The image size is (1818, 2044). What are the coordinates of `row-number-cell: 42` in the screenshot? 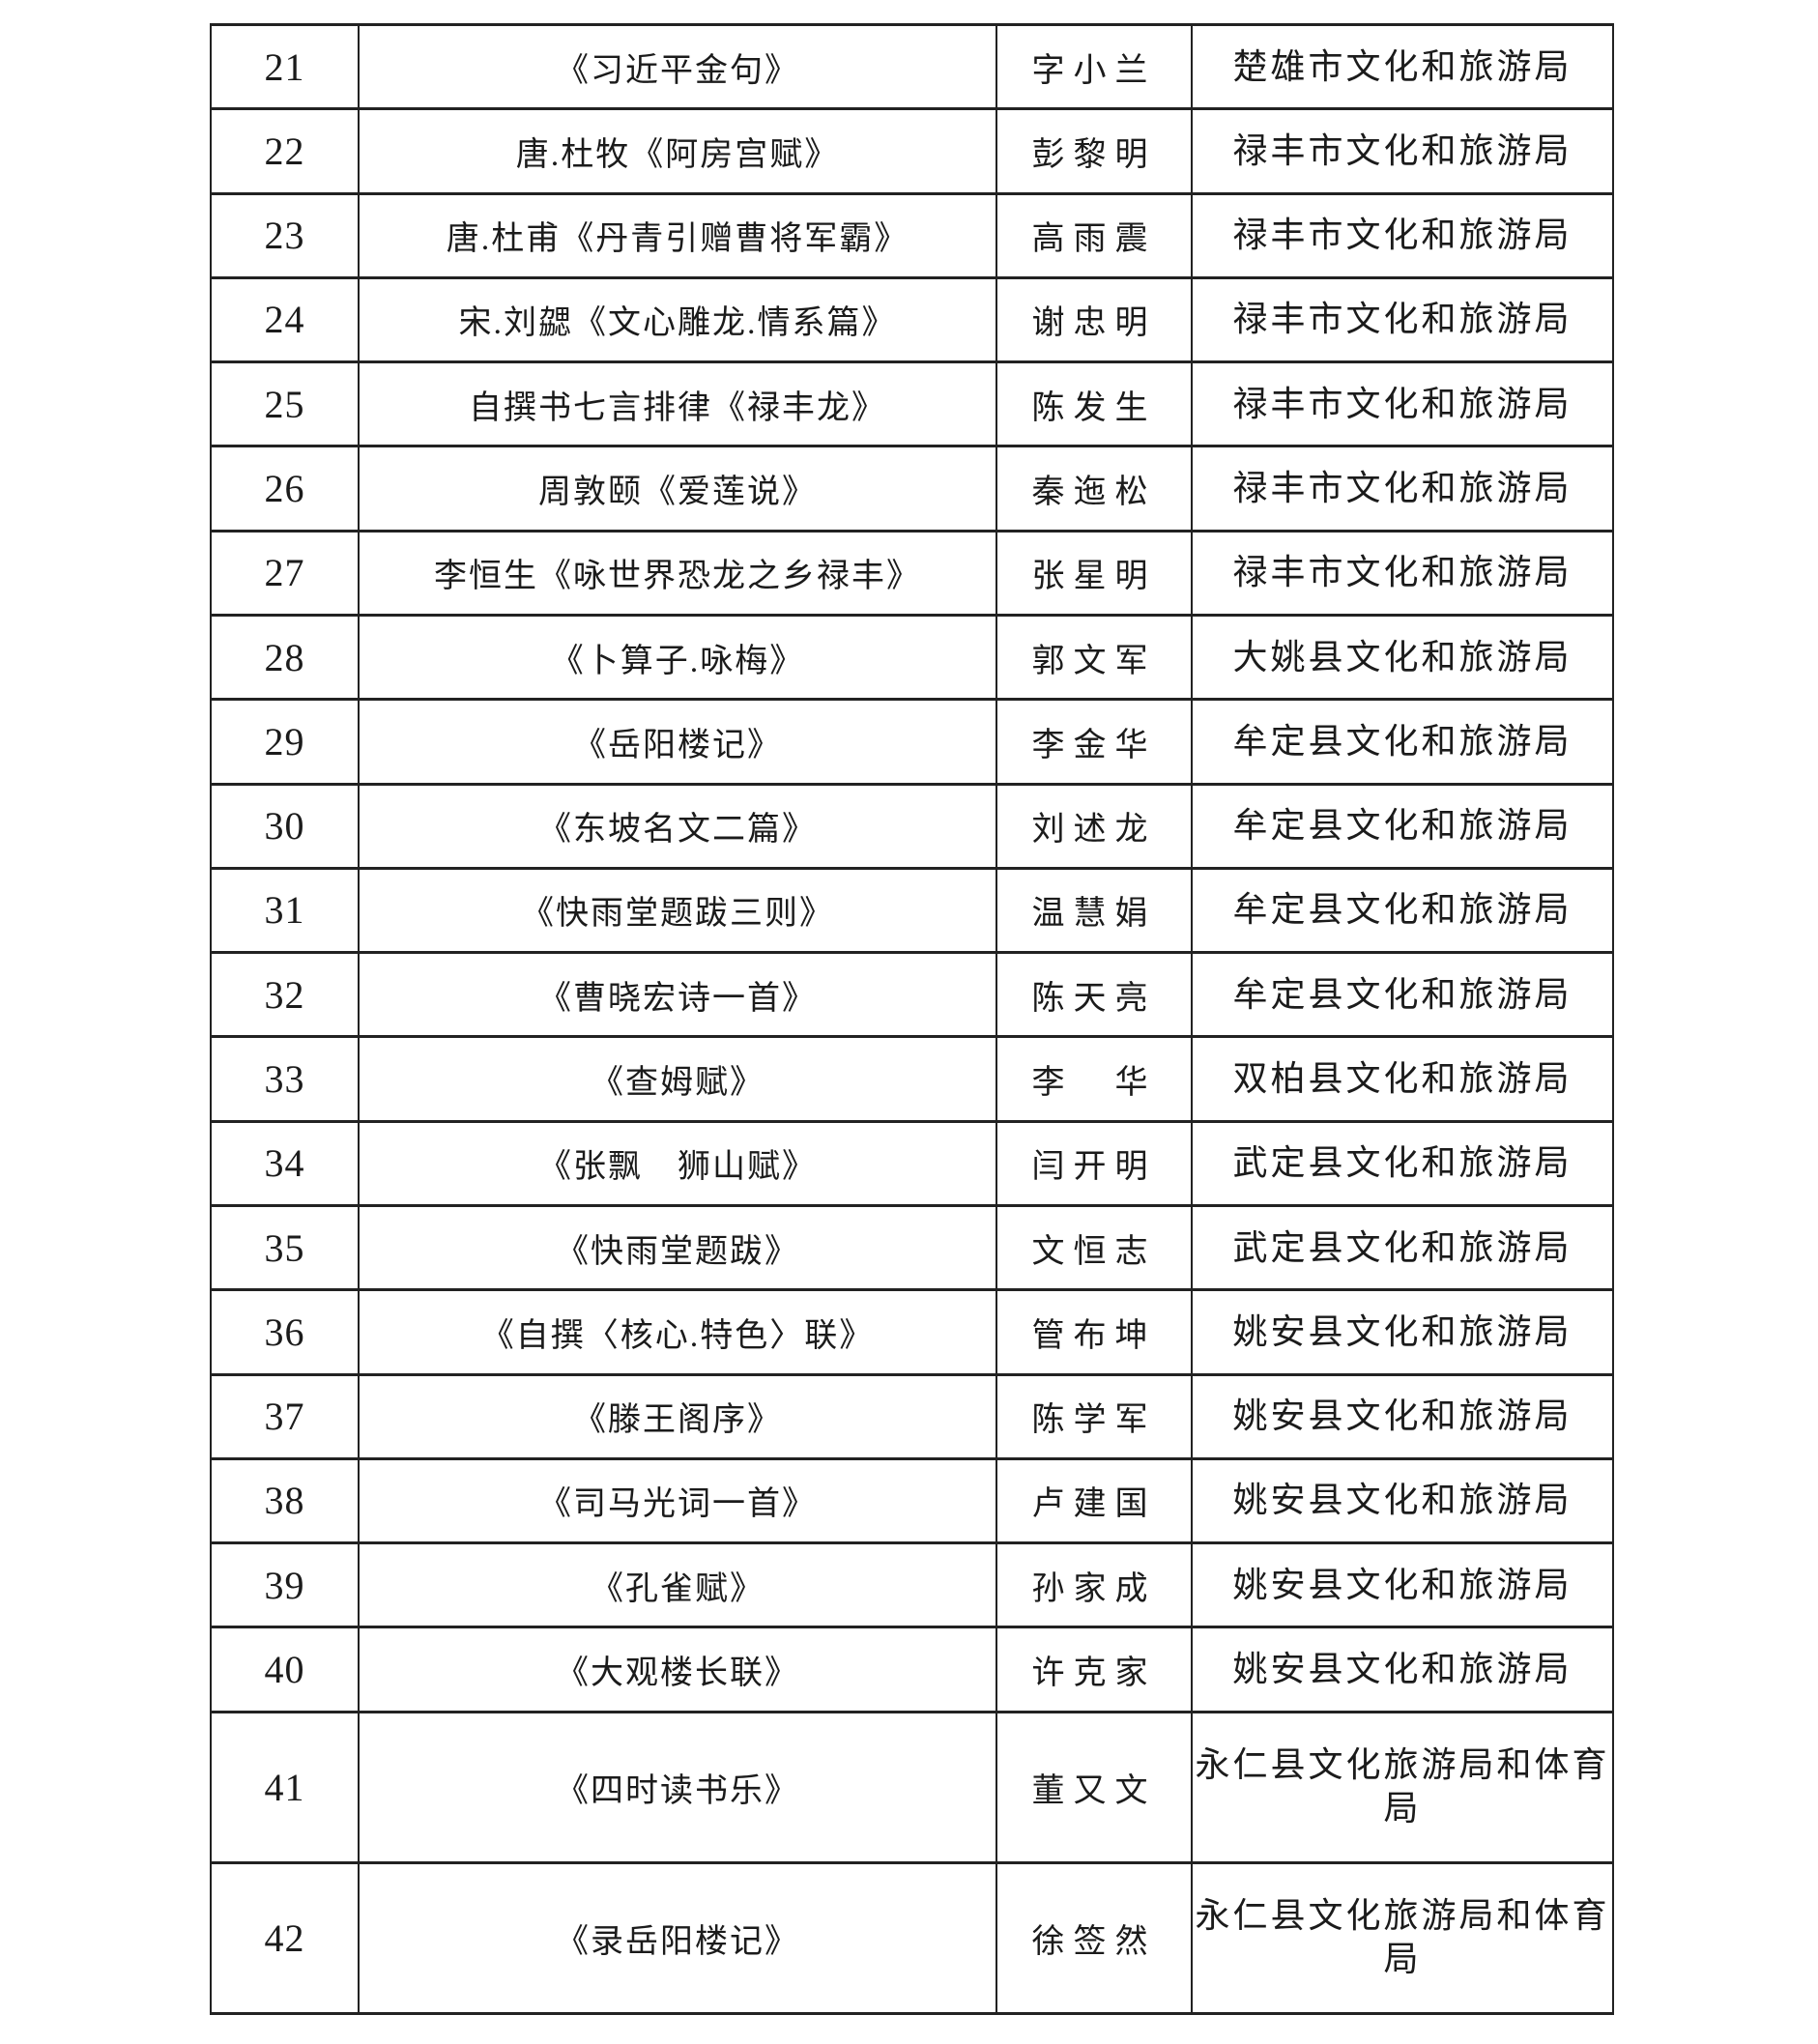 It's located at (285, 1938).